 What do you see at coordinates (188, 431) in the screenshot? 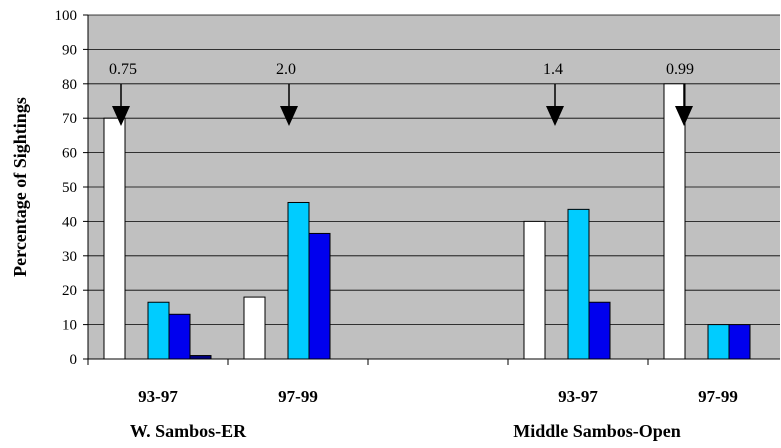
I see `group-label: W. Sambos-ER` at bounding box center [188, 431].